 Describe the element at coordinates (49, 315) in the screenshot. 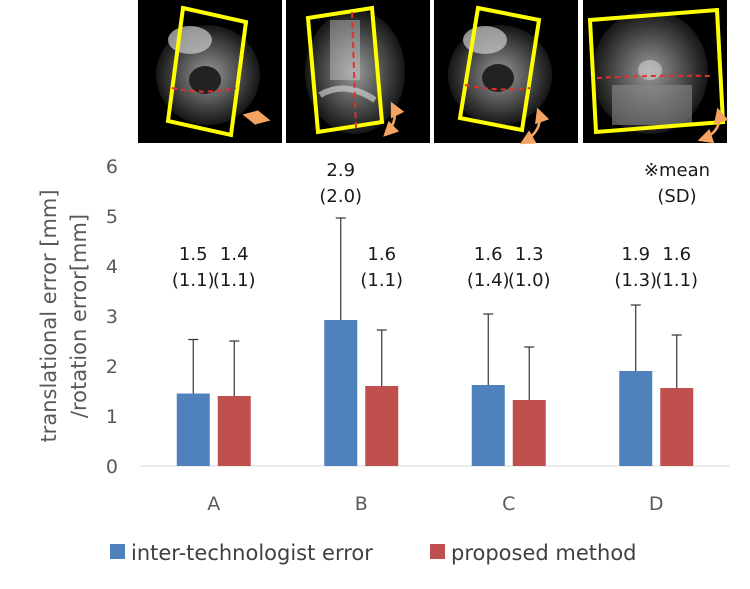

I see `y-axis-label-line-1: translational error [mm]` at that location.